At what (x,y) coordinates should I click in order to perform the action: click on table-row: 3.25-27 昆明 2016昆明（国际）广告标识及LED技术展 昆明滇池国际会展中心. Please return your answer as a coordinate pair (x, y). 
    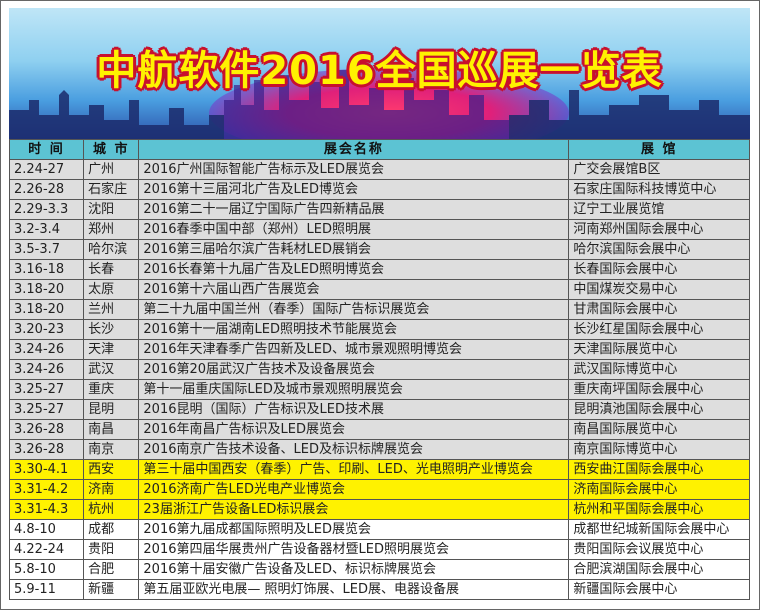
    Looking at the image, I should click on (379, 409).